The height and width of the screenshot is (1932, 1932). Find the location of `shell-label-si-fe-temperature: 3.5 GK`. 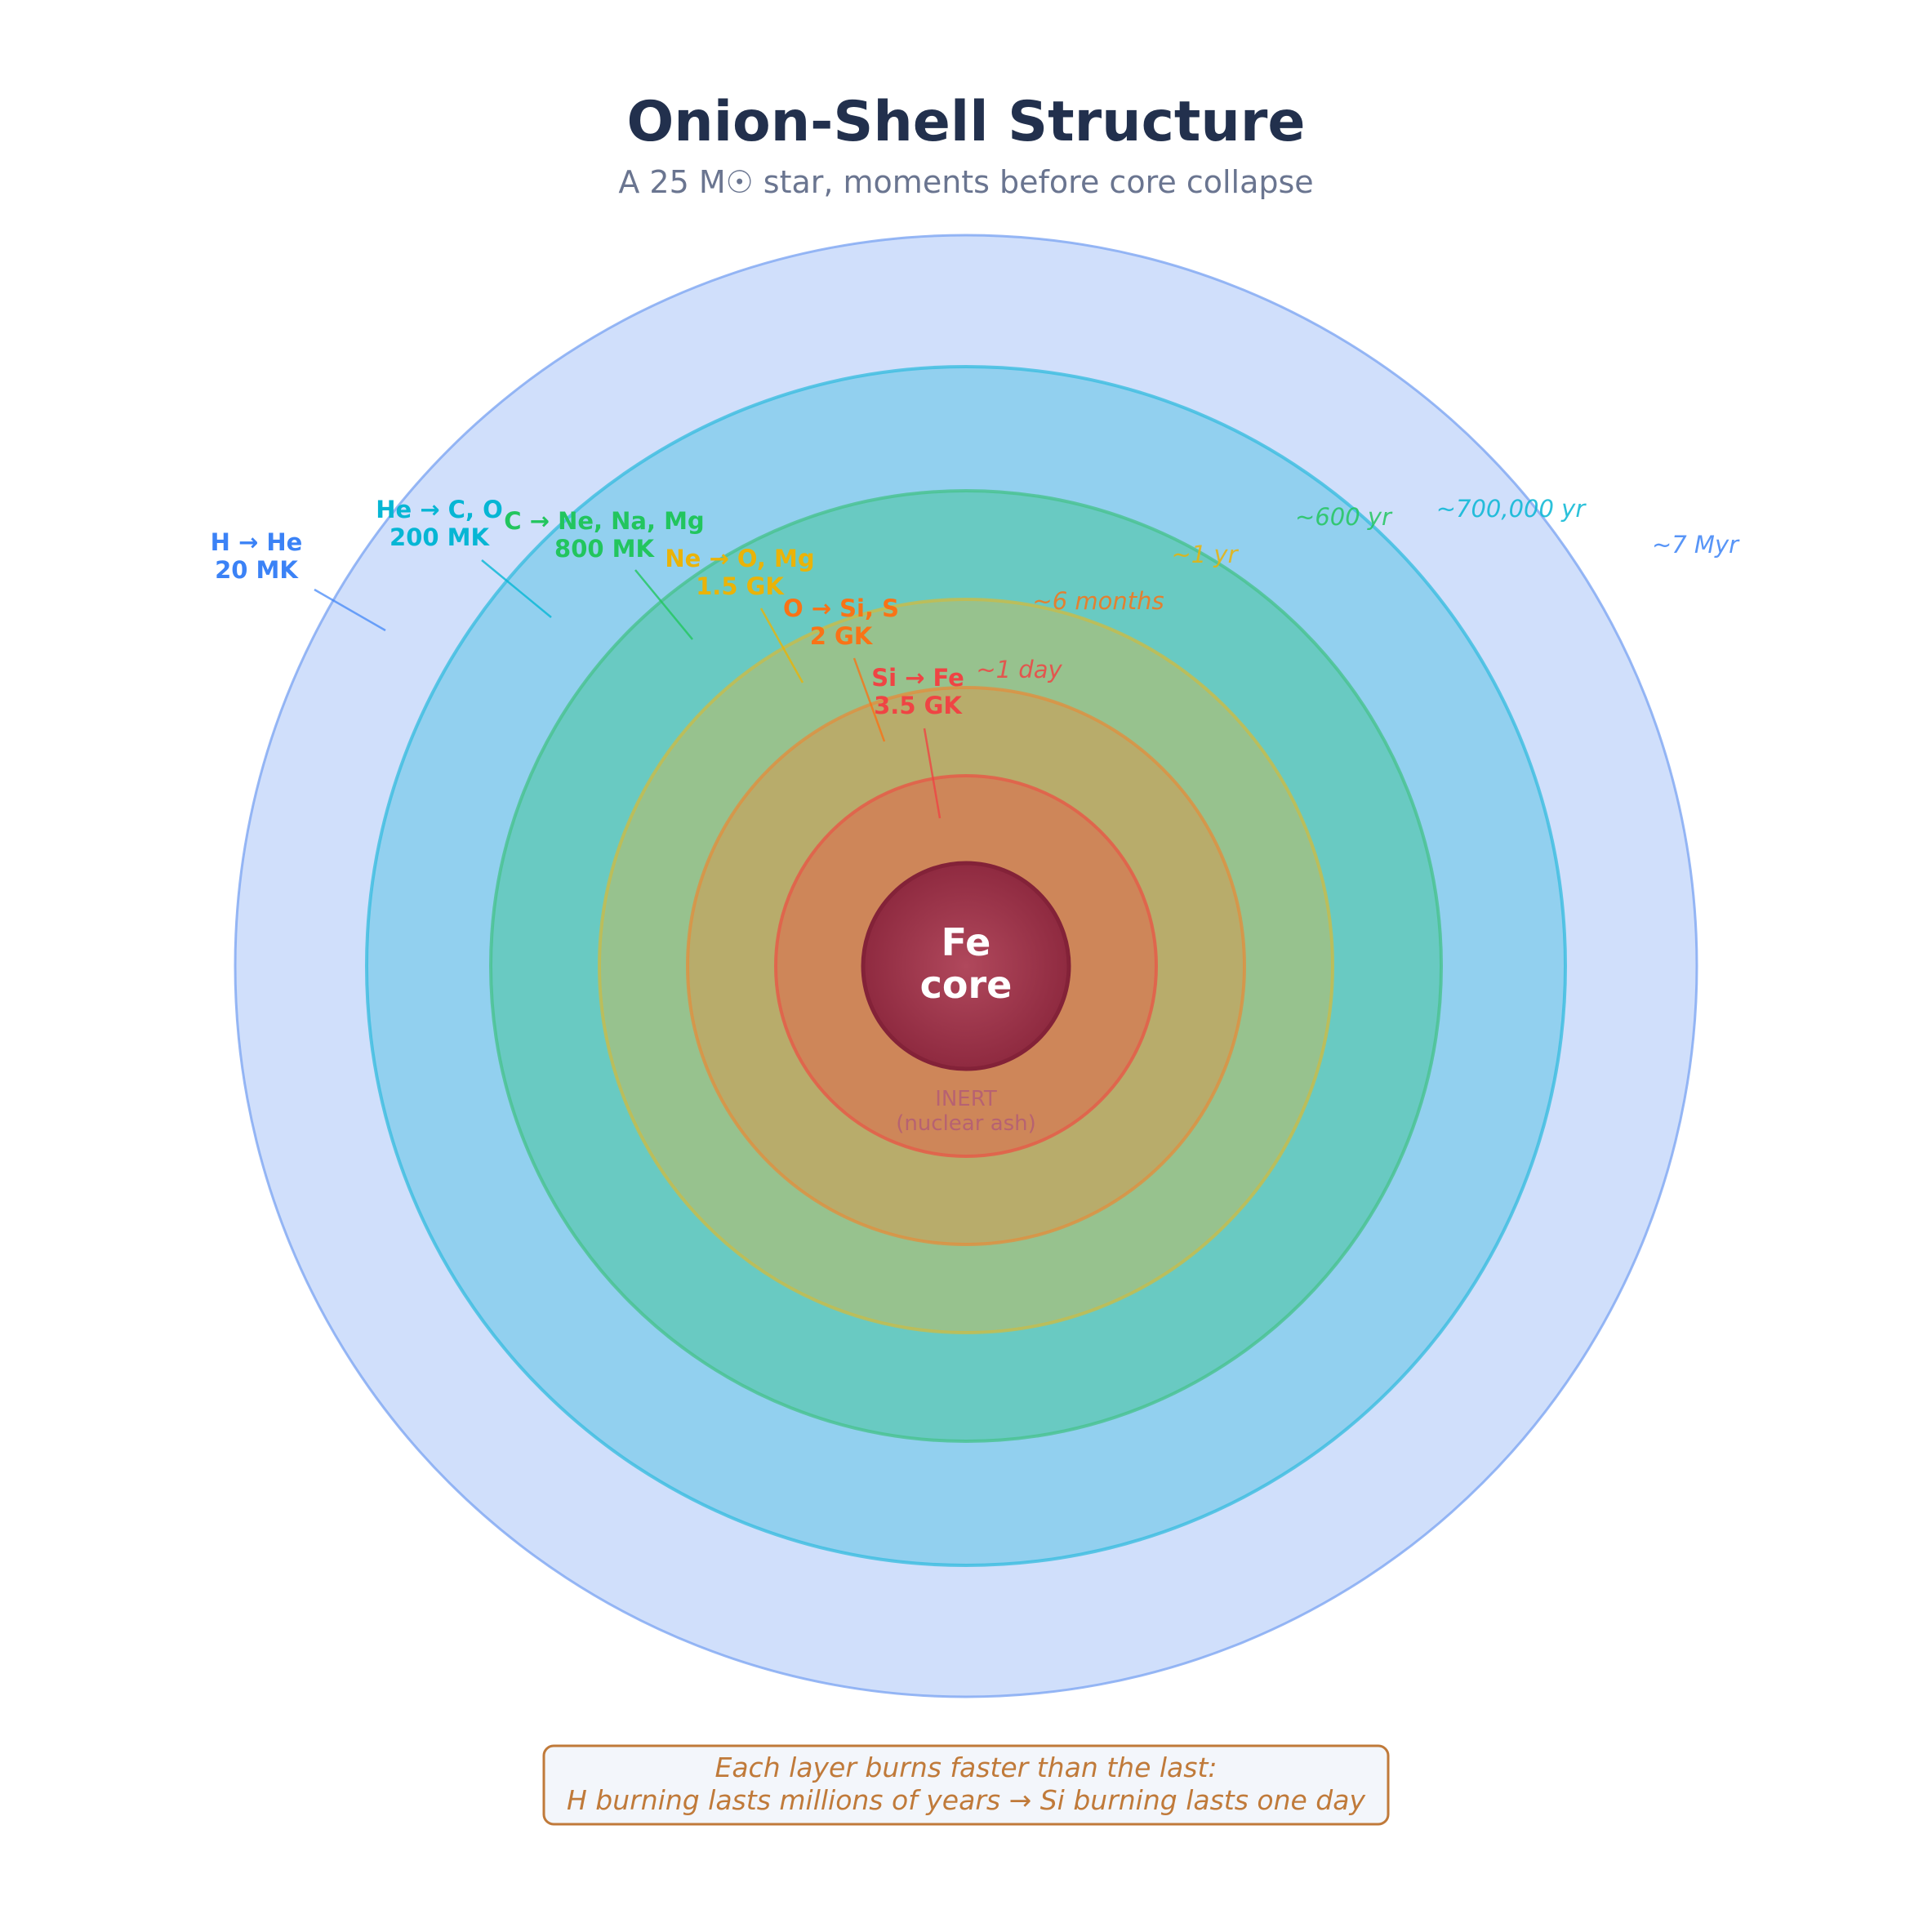

shell-label-si-fe-temperature: 3.5 GK is located at coordinates (919, 705).